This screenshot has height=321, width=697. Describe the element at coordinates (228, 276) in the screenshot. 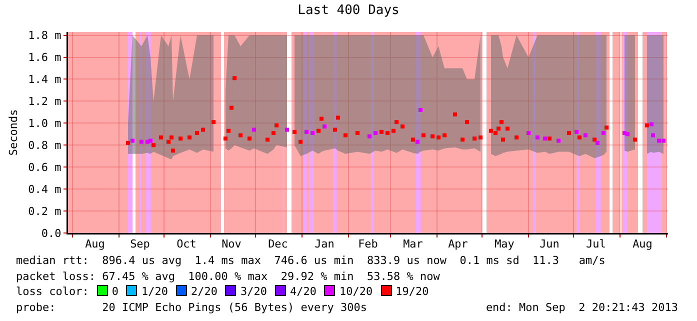

I see `text: packet loss: 67.45 % avg 100.00 % max 29.92 % min 53.58 % now` at that location.